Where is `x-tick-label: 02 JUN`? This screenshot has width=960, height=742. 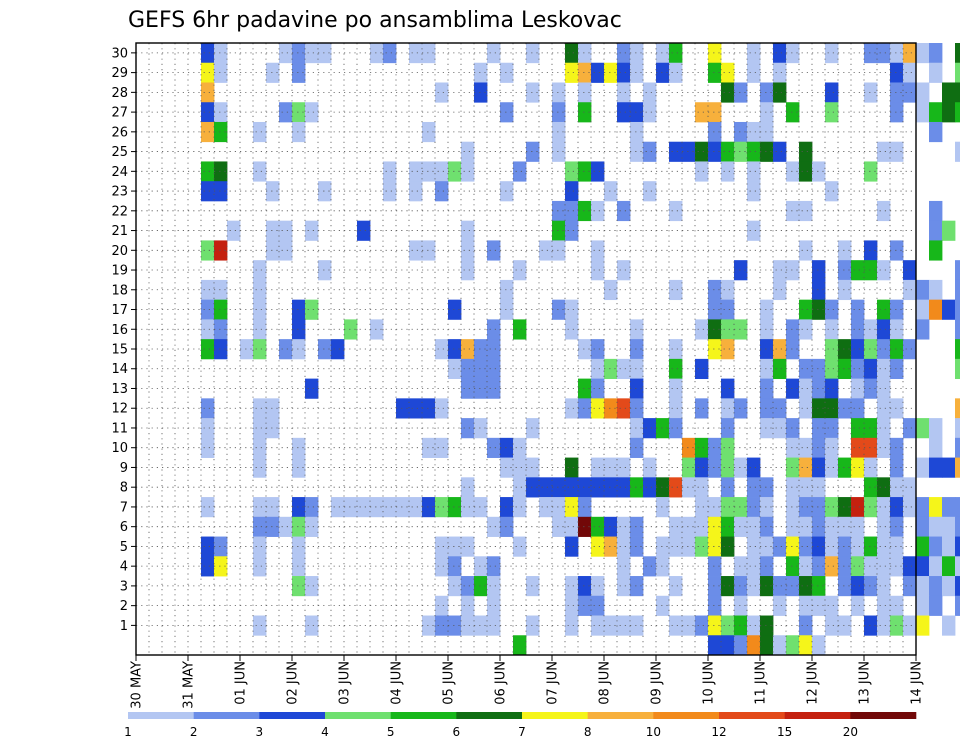
x-tick-label: 02 JUN is located at coordinates (293, 683).